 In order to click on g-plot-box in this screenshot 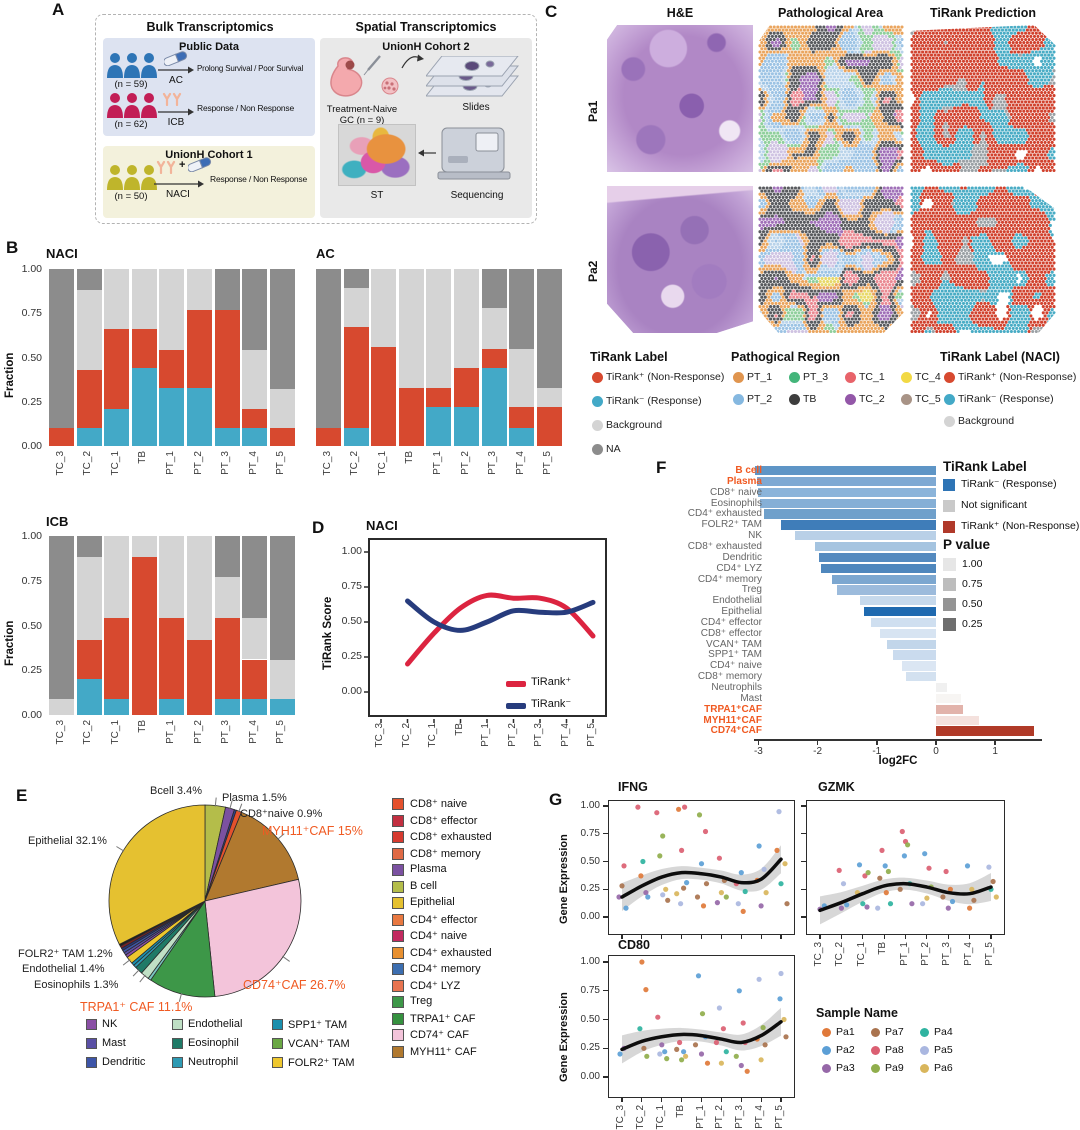, I will do `click(905, 867)`.